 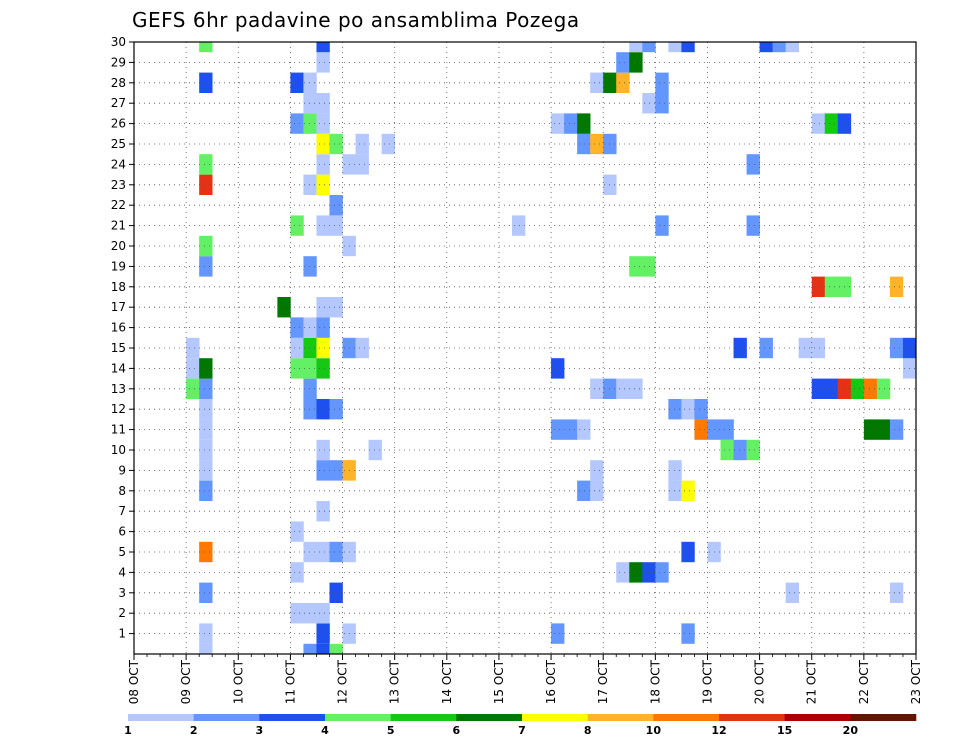 What do you see at coordinates (118, 103) in the screenshot?
I see `y-tick-label: 27` at bounding box center [118, 103].